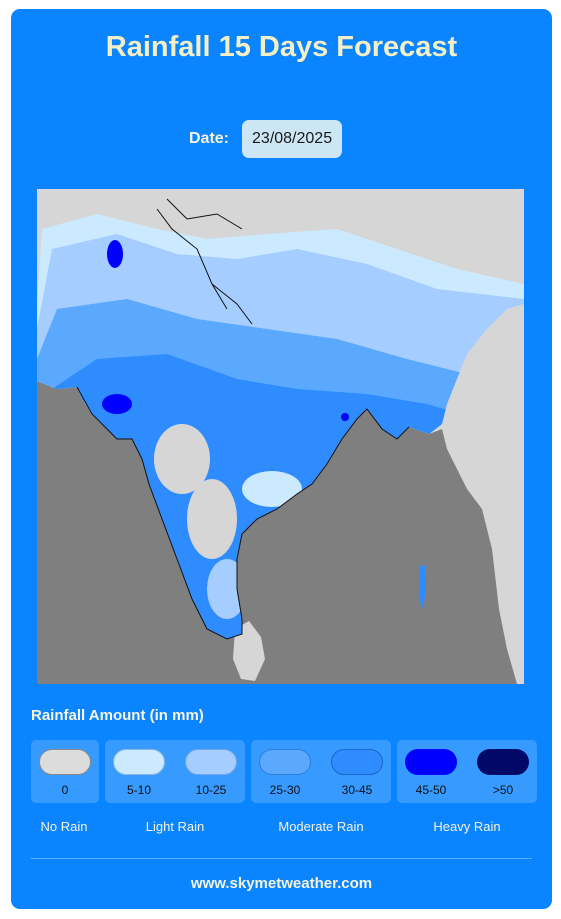  I want to click on legend-category-moderate-rain: Moderate Rain, so click(321, 826).